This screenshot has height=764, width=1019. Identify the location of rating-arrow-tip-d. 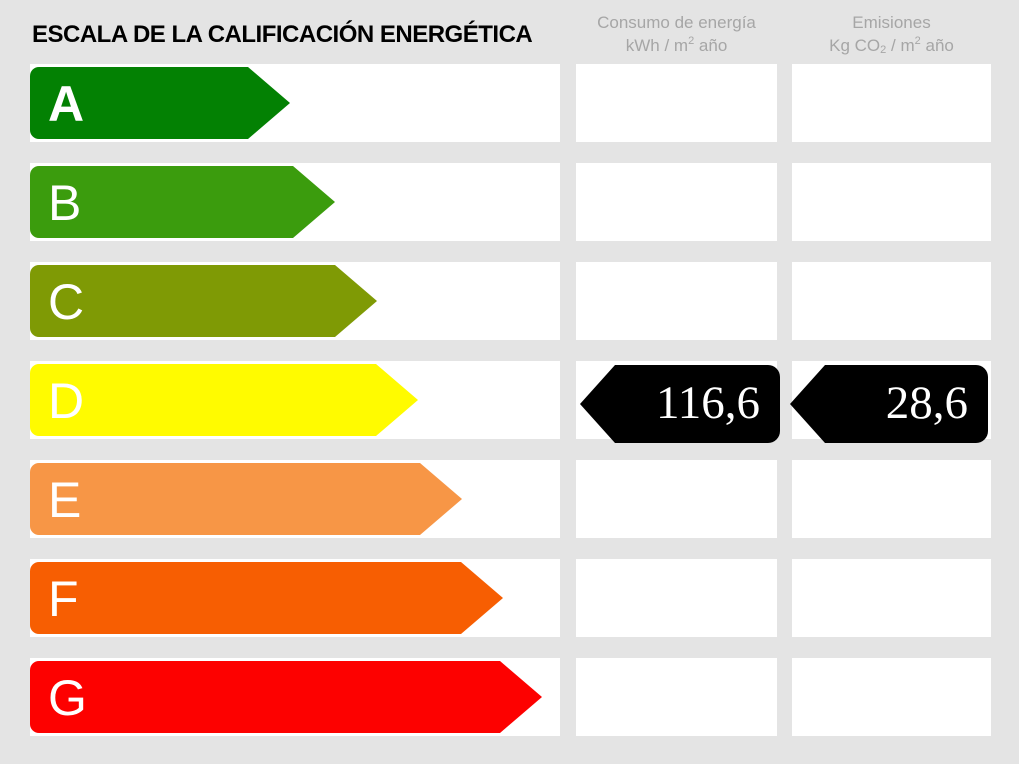
(397, 400).